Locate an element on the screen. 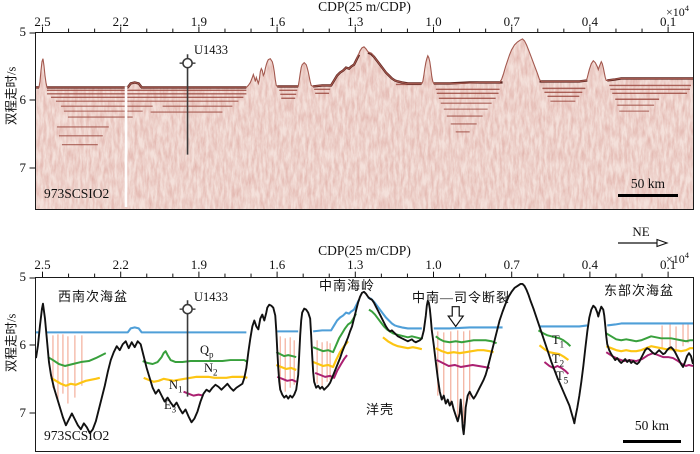  scale-bar-label-bottom: 50 km is located at coordinates (652, 425).